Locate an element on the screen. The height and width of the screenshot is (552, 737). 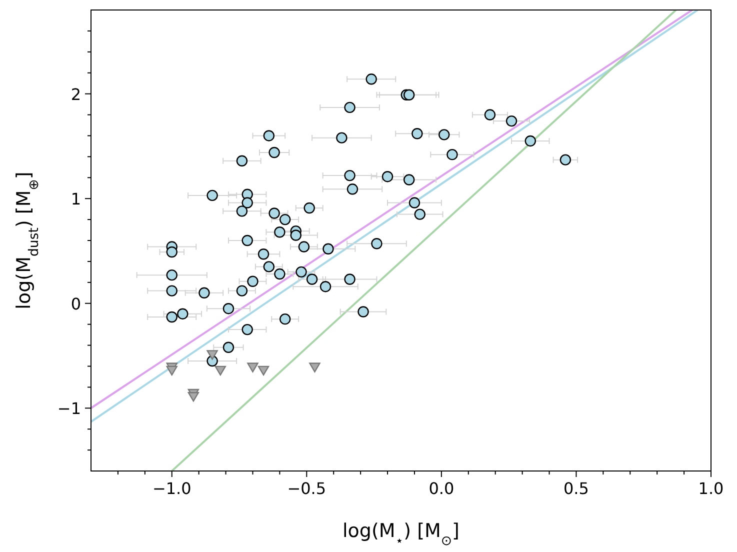
x-axis-title: log(M$_{⋆}$) [M$_{⊙}$] is located at coordinates (401, 534).